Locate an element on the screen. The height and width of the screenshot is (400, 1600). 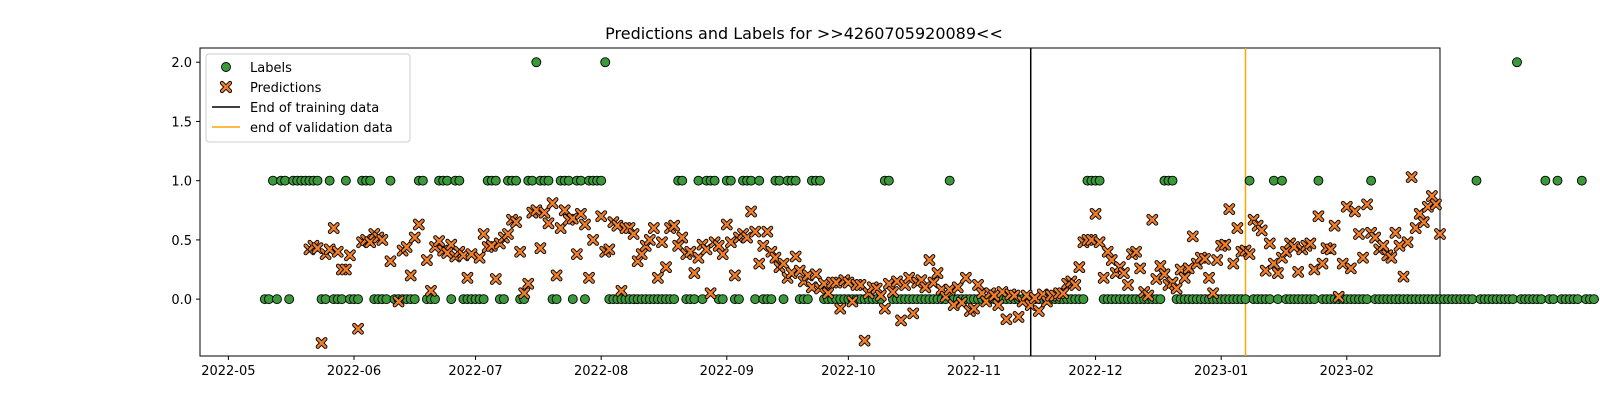
legend-labels-text: Labels is located at coordinates (271, 68).